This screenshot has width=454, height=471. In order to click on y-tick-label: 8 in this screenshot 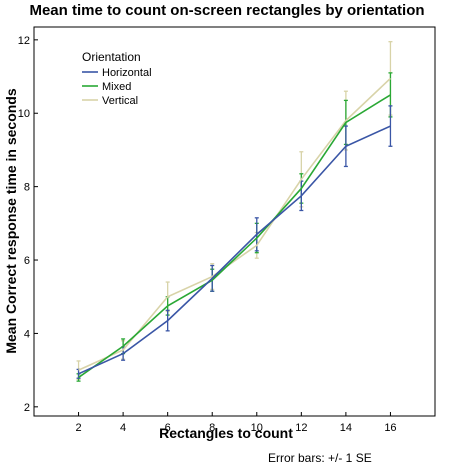, I will do `click(27, 188)`.